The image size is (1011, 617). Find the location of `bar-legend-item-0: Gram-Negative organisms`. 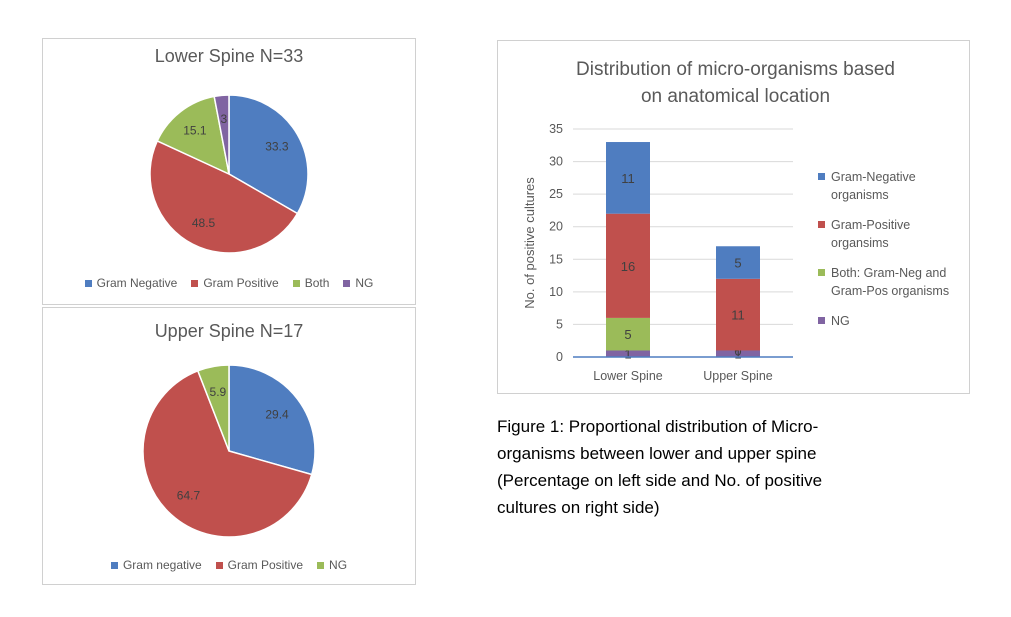

bar-legend-item-0: Gram-Negative organisms is located at coordinates (891, 186).